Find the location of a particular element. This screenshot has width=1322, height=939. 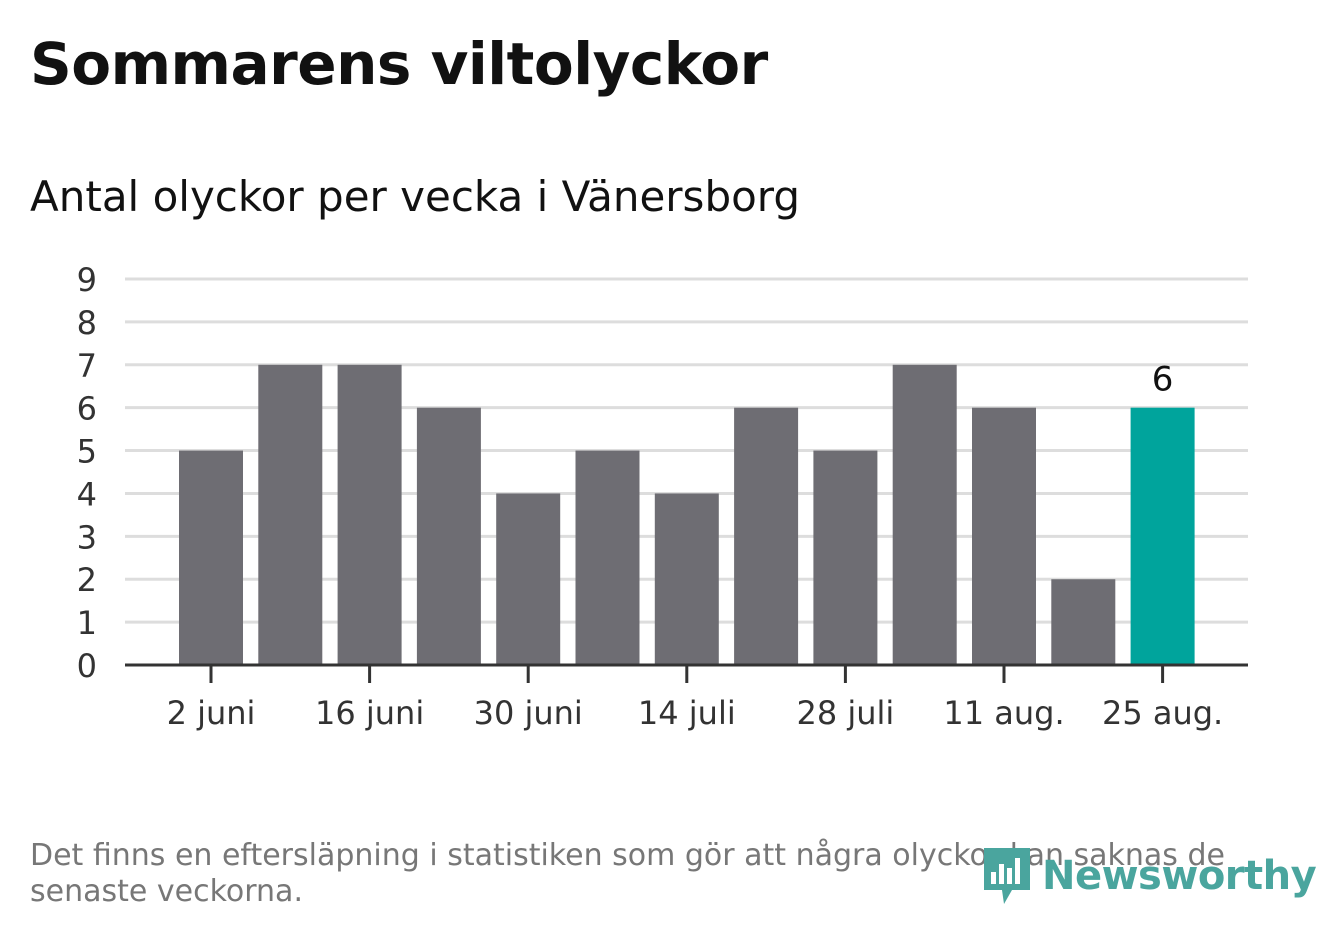

x-tick-label: 28 juli is located at coordinates (845, 713).